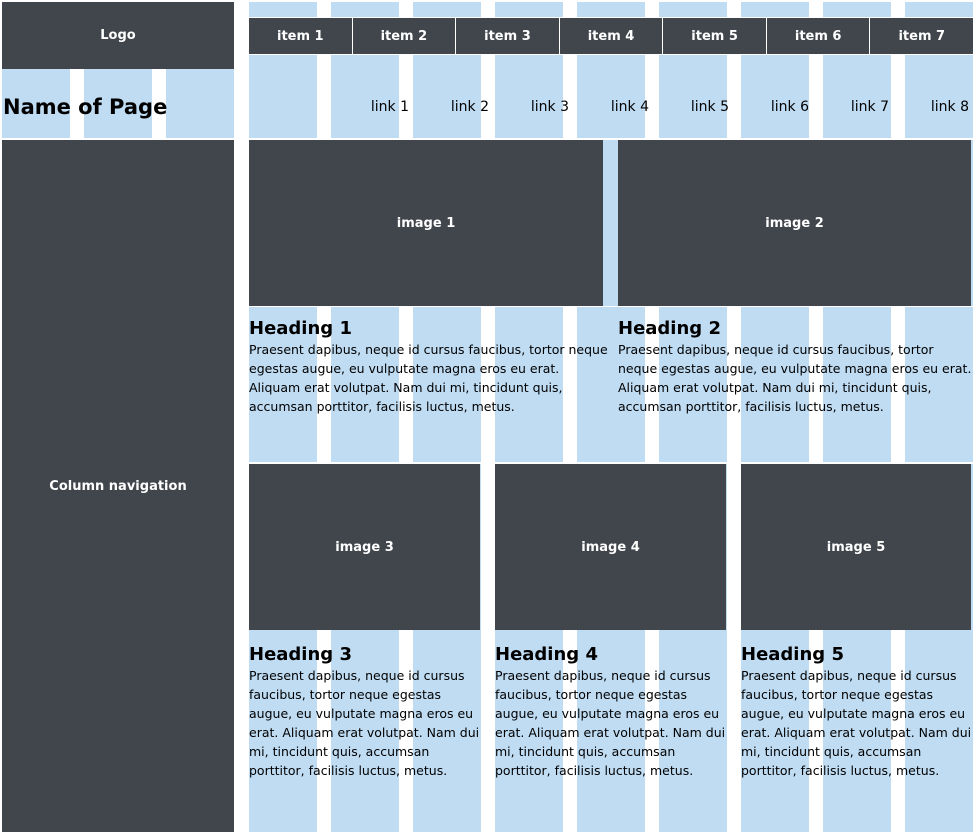 The image size is (975, 834). Describe the element at coordinates (469, 107) in the screenshot. I see `link: link 2` at that location.